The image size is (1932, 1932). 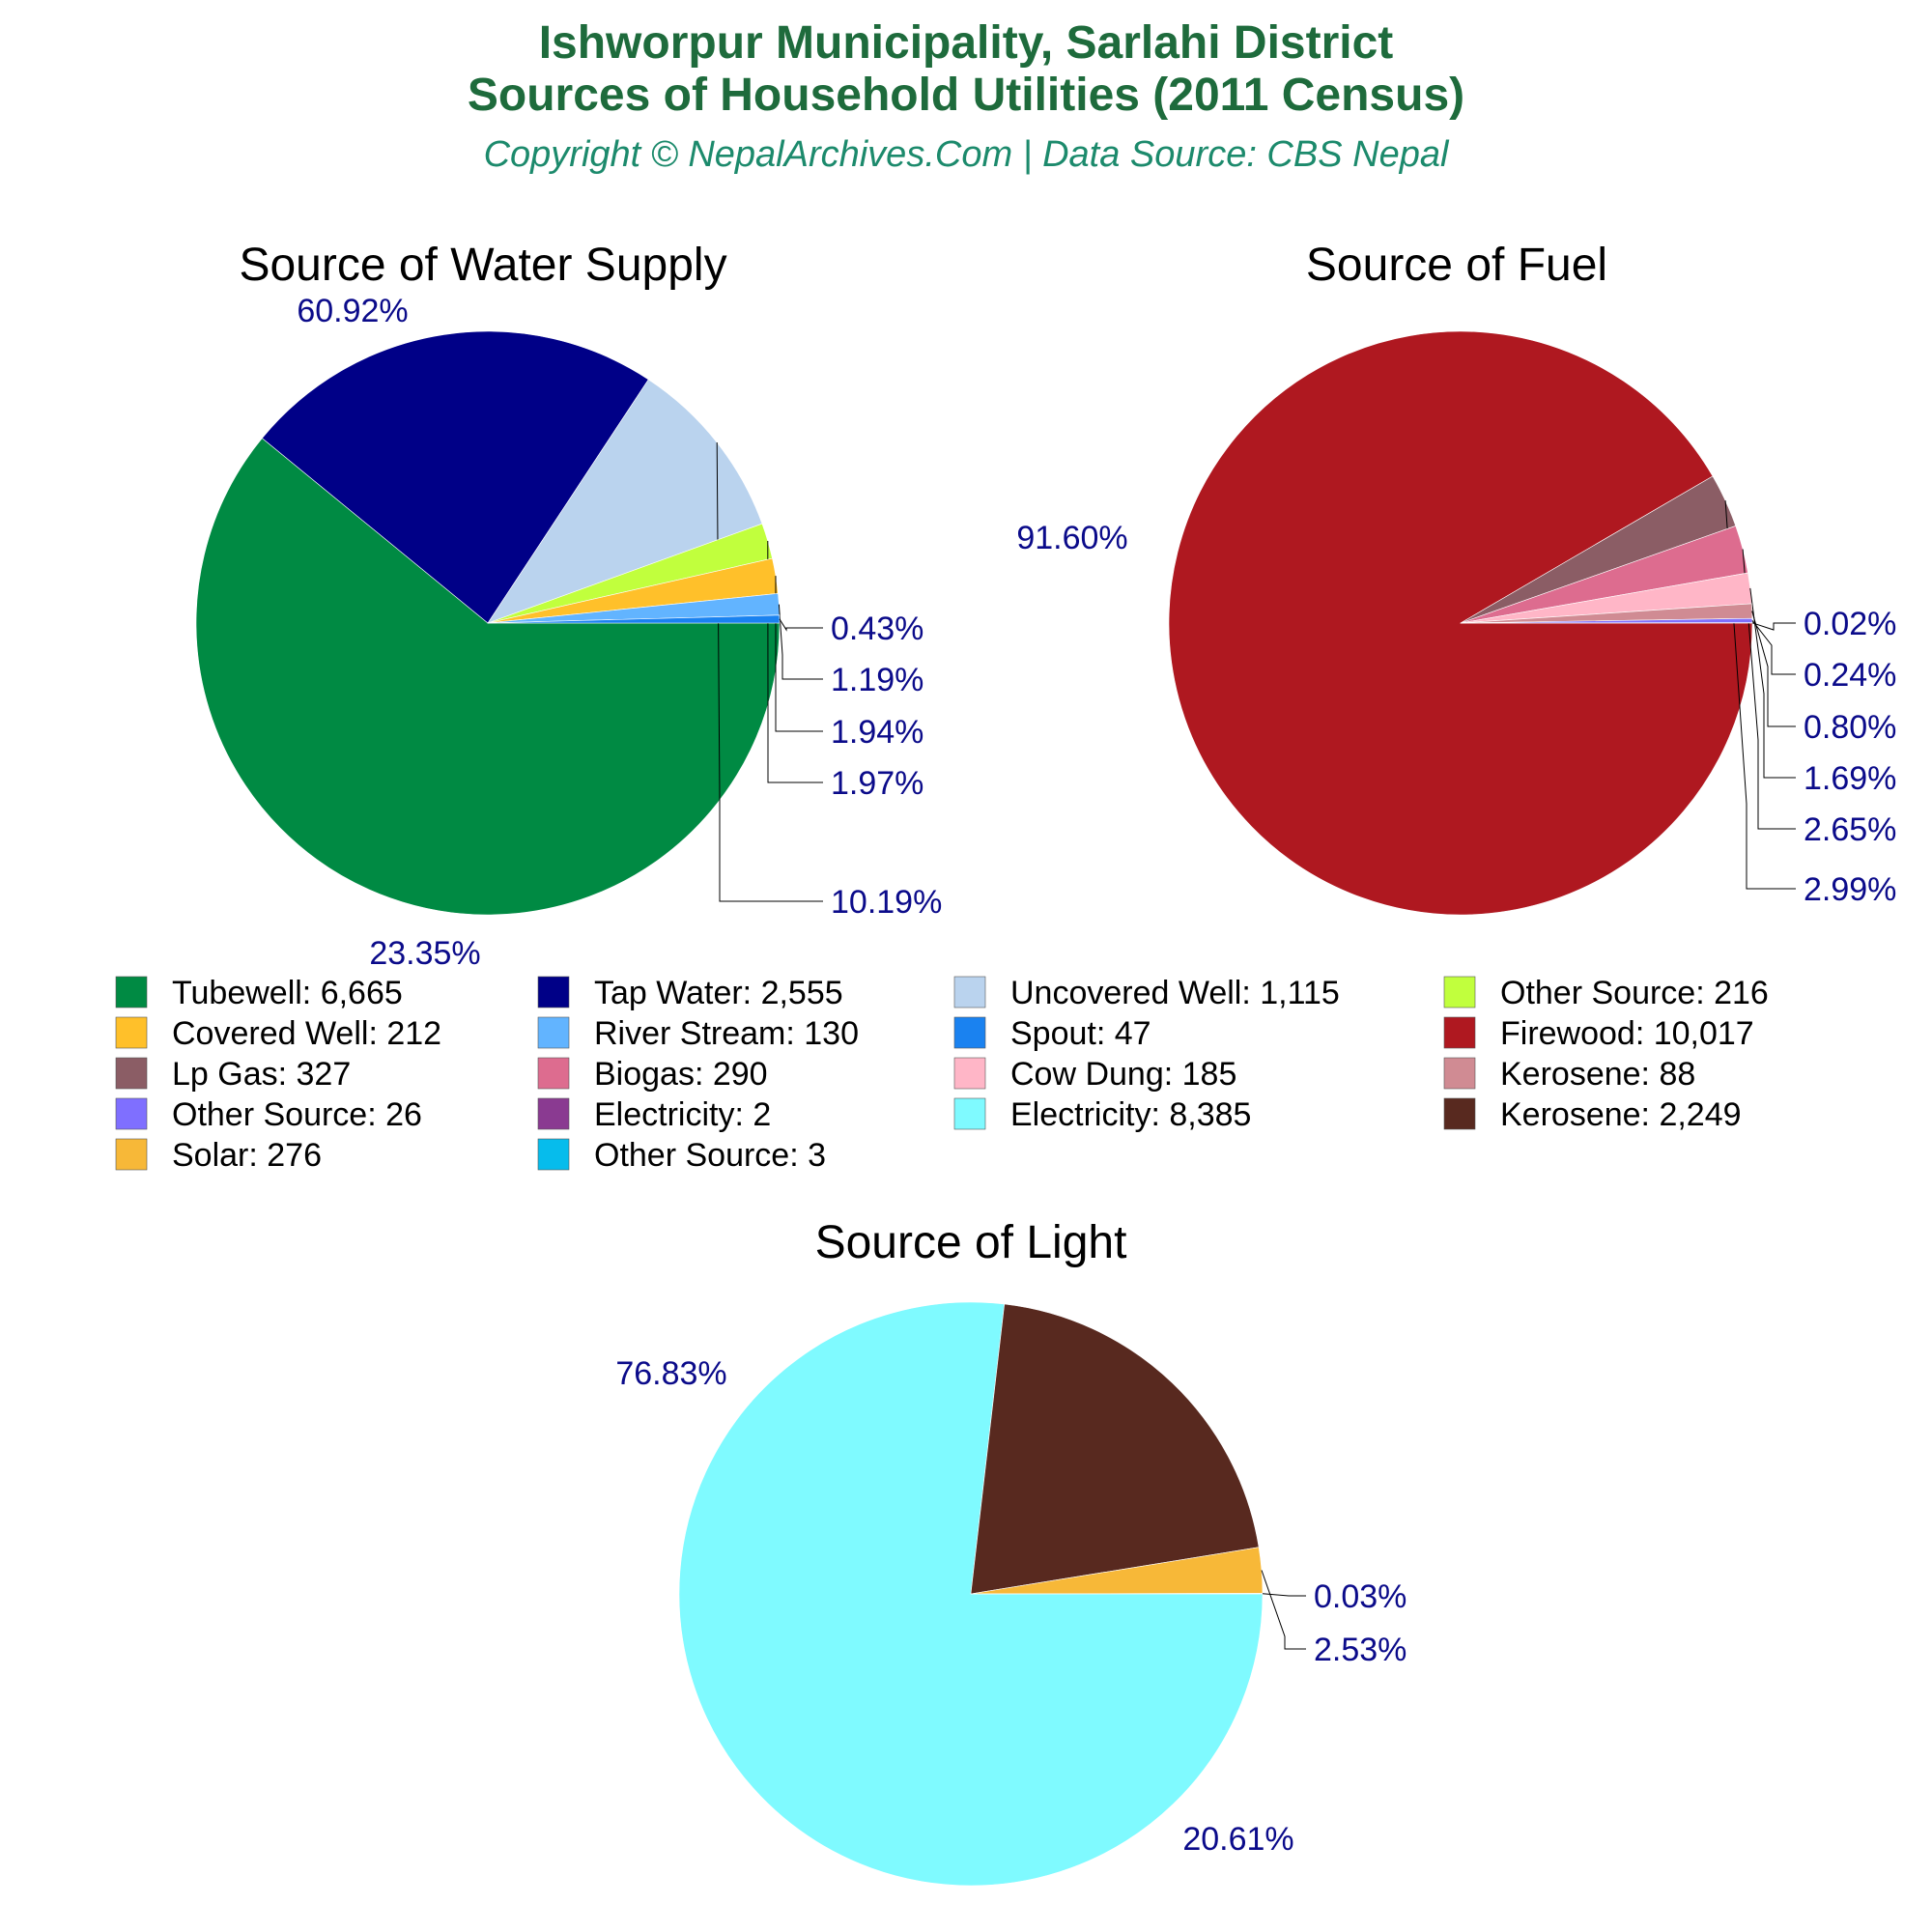 I want to click on fuel-pie-title: Source of Fuel, so click(x=1456, y=265).